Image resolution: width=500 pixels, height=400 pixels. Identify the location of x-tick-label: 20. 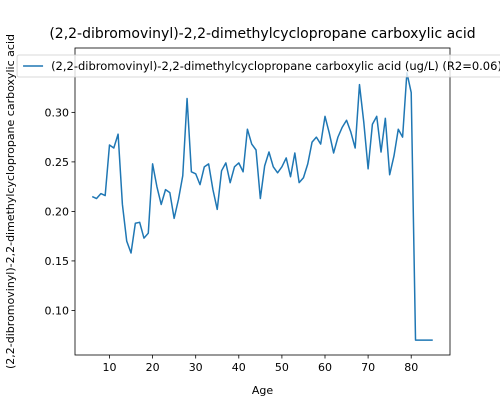
(153, 367).